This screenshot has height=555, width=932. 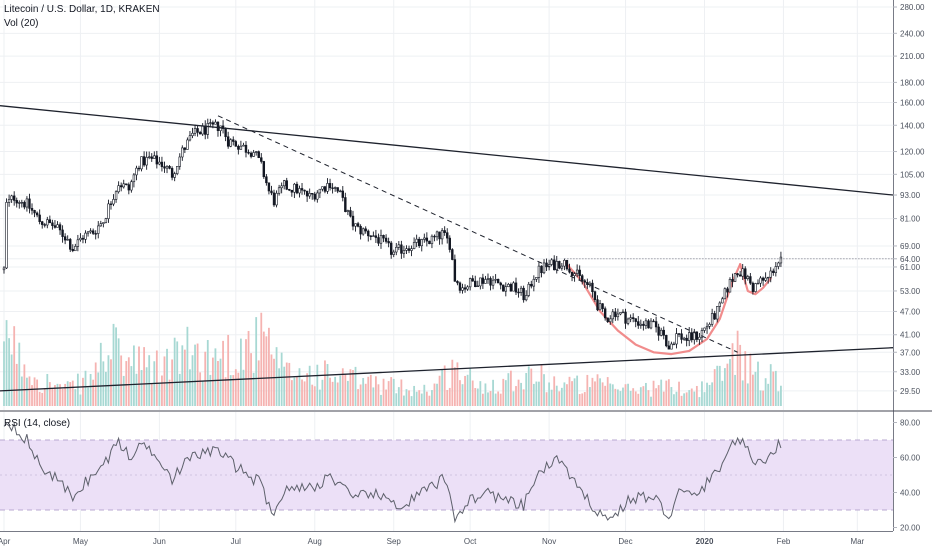 What do you see at coordinates (705, 541) in the screenshot?
I see `time-tick-label: 2020` at bounding box center [705, 541].